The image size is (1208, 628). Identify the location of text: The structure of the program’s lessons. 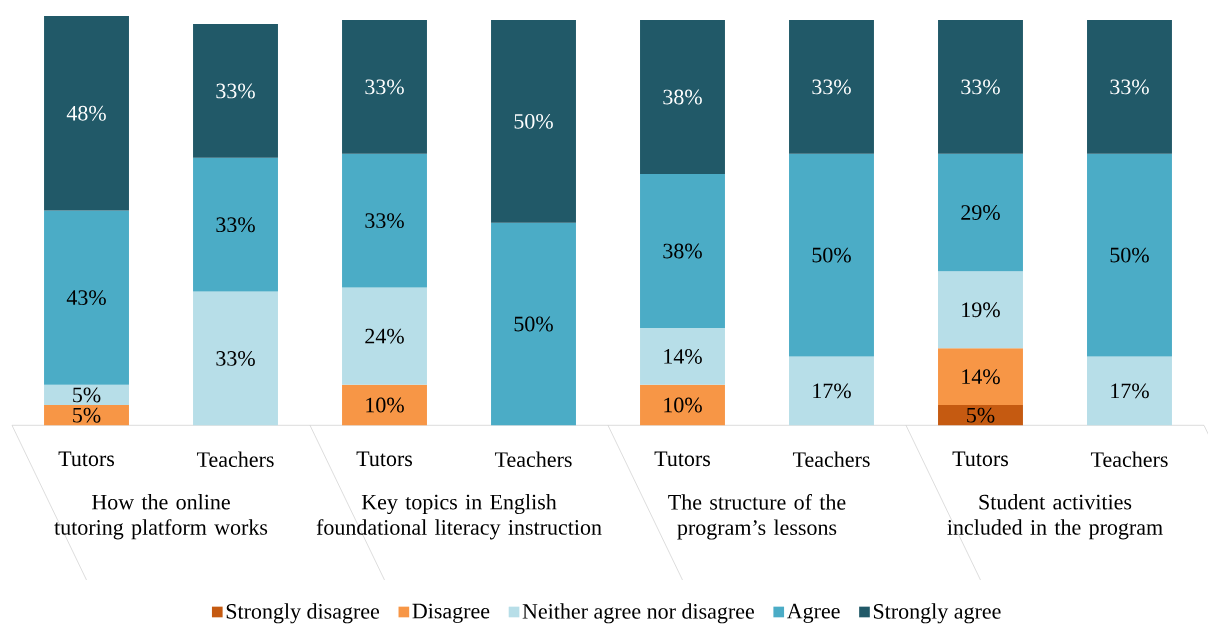
(757, 517).